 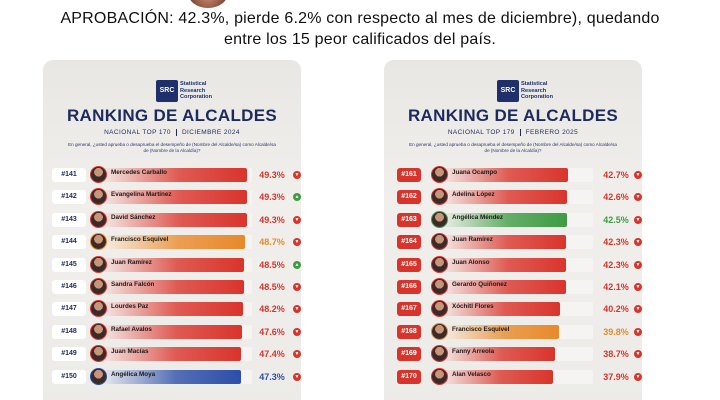 What do you see at coordinates (131, 262) in the screenshot?
I see `mayor-name: Juan Ramírez` at bounding box center [131, 262].